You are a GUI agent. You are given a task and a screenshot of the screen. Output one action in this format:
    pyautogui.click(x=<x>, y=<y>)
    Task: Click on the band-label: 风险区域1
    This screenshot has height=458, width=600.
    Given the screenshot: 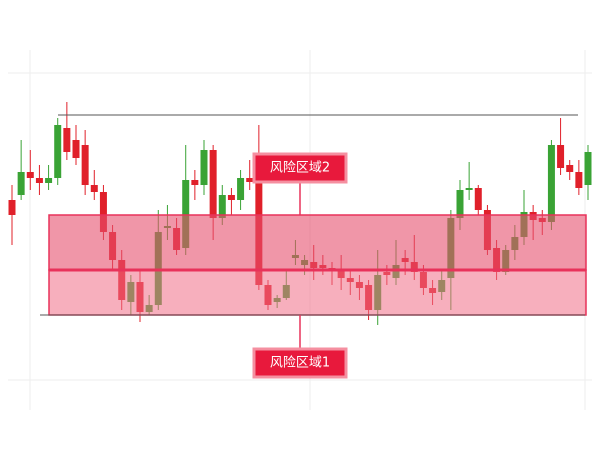 What is the action you would take?
    pyautogui.click(x=300, y=363)
    